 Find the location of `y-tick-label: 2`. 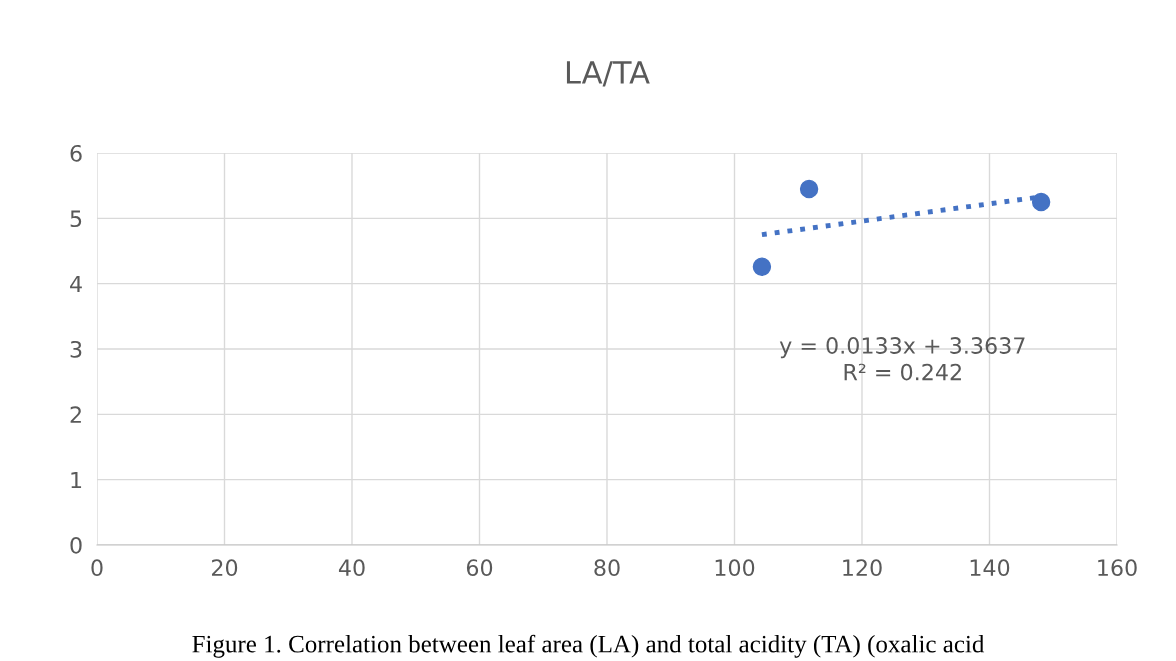

y-tick-label: 2 is located at coordinates (75, 414).